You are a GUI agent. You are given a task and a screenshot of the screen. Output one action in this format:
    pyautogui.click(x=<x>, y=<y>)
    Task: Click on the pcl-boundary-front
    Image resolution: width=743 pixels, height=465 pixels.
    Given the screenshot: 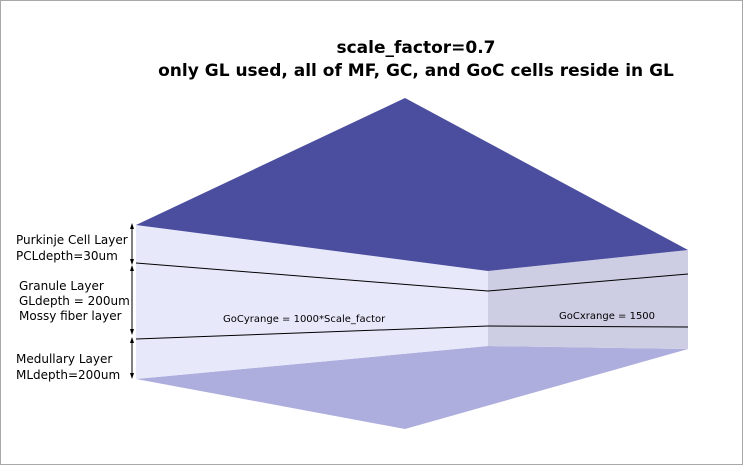 What is the action you would take?
    pyautogui.click(x=312, y=277)
    